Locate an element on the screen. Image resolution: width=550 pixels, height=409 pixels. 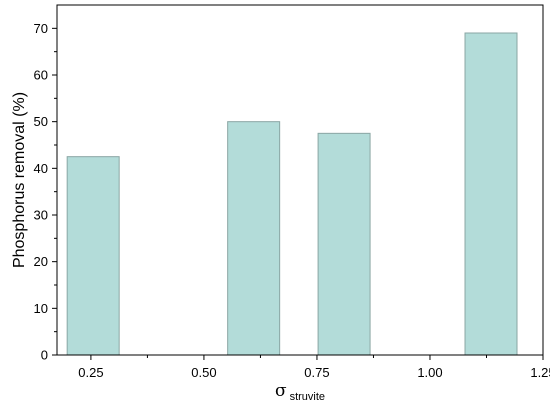
y-tick-label: 50 is located at coordinates (41, 121).